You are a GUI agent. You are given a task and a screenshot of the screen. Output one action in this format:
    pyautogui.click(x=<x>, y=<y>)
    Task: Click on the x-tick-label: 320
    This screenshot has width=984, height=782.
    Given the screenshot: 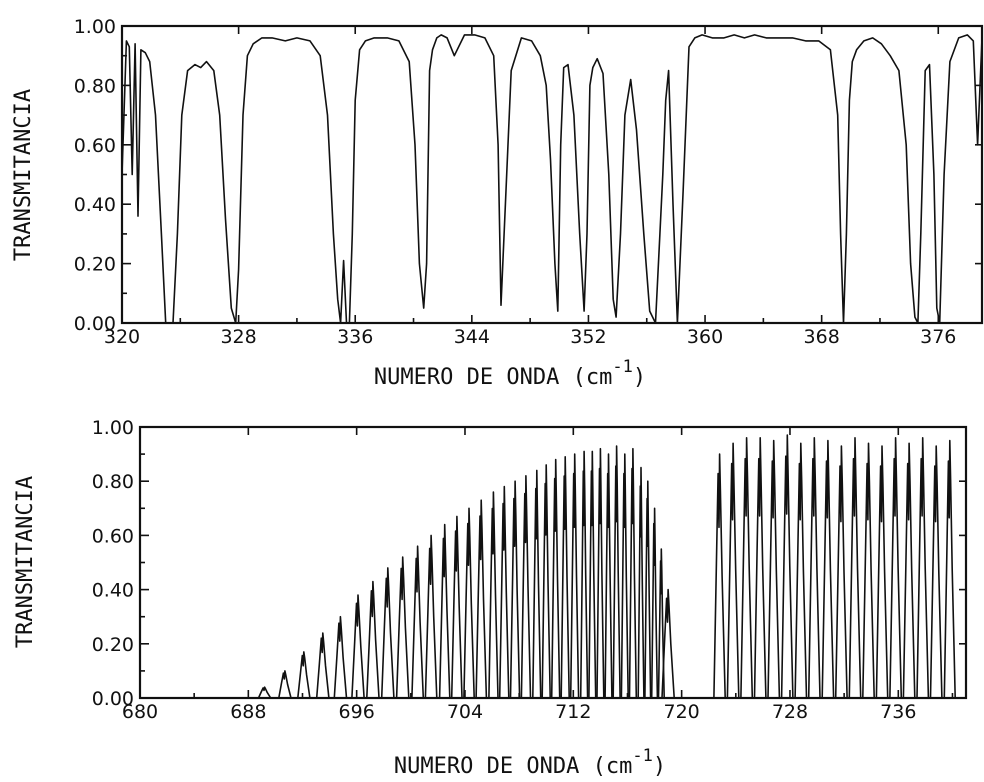 What is the action you would take?
    pyautogui.click(x=122, y=337)
    